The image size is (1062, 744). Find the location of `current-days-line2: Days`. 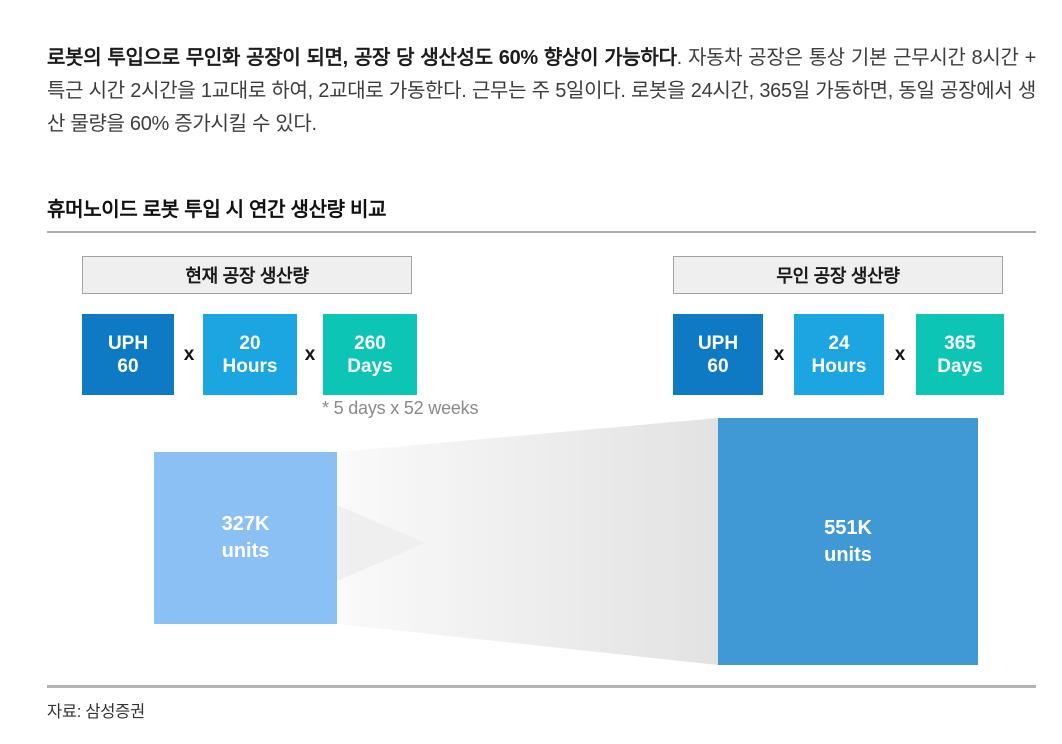

current-days-line2: Days is located at coordinates (370, 366).